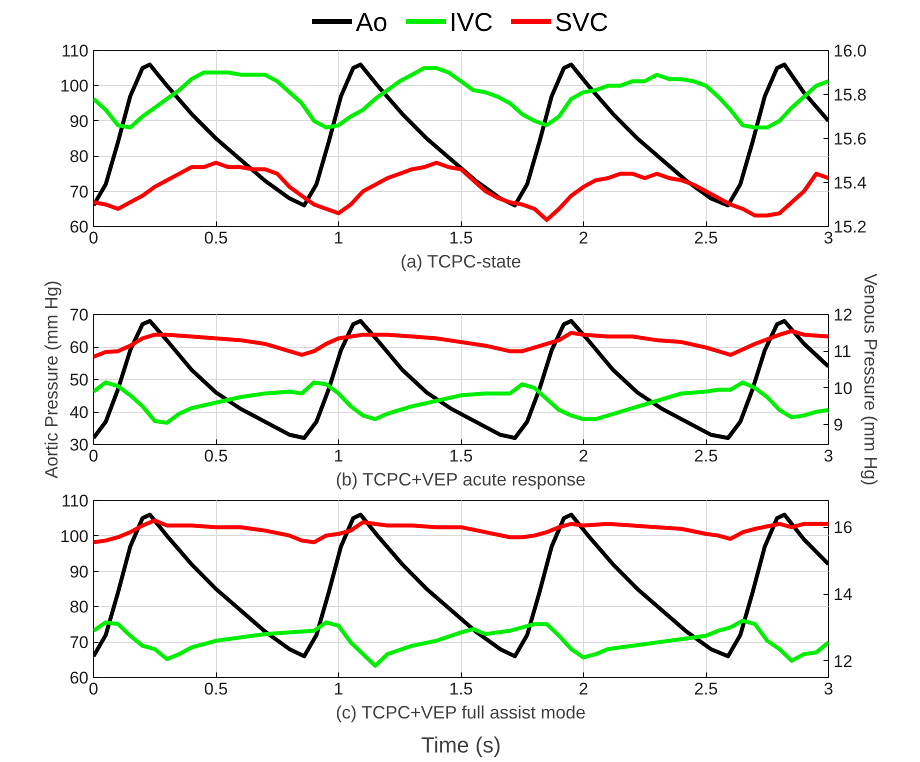  What do you see at coordinates (79, 412) in the screenshot?
I see `y-tick-label: 40` at bounding box center [79, 412].